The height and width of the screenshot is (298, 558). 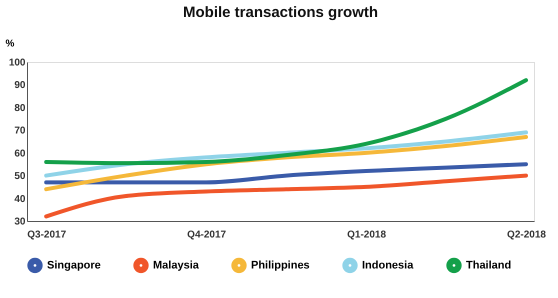 I want to click on x-tick-label: Q2-2018, so click(x=526, y=235).